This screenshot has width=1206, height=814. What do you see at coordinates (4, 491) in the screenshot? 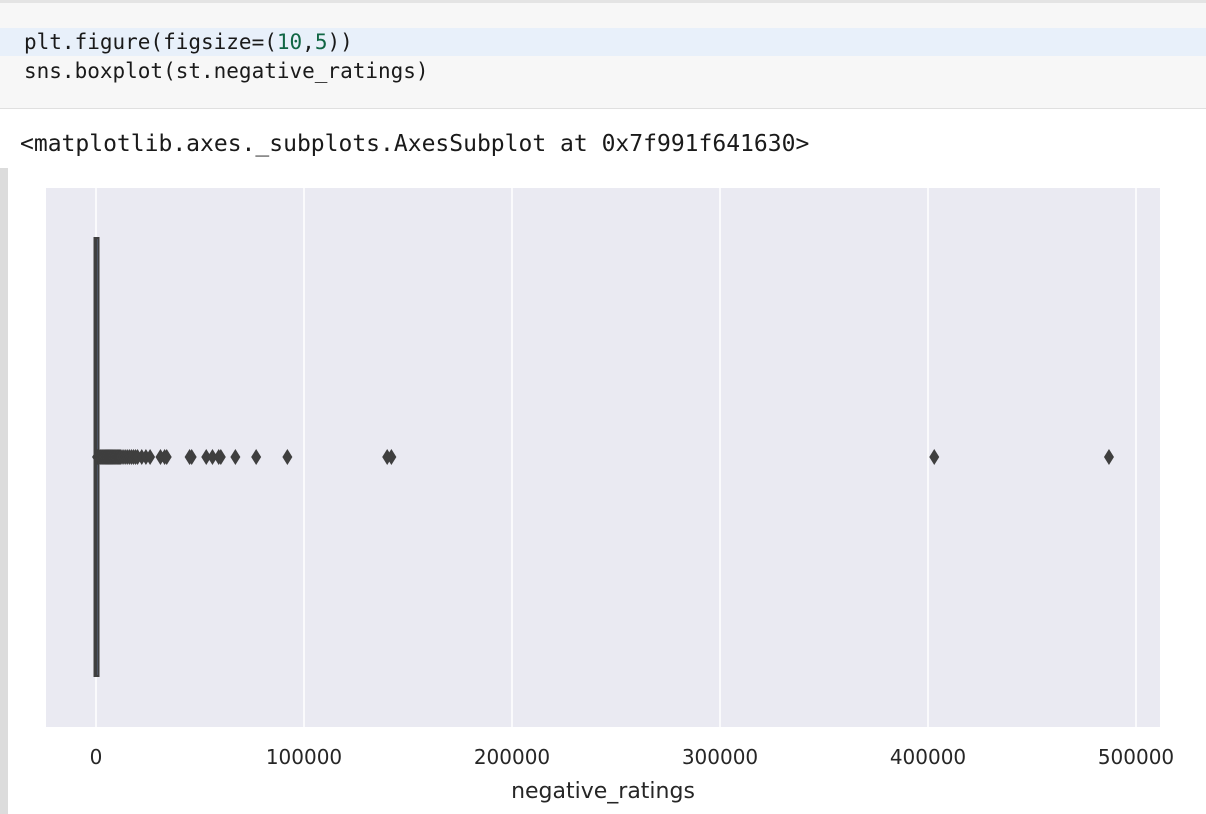
I see `output-gutter` at bounding box center [4, 491].